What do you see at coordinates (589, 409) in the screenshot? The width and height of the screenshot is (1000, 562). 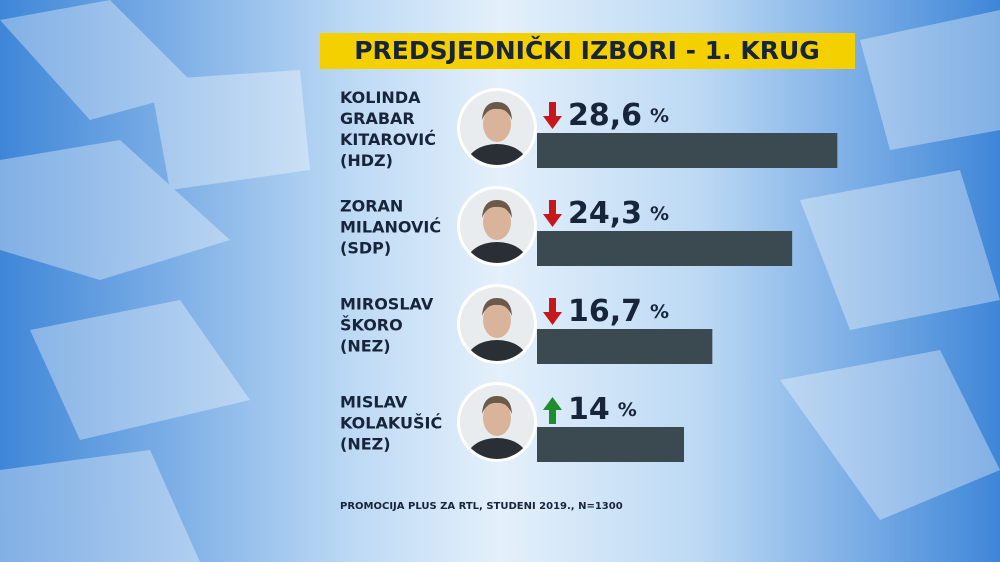 I see `value-number: 14` at bounding box center [589, 409].